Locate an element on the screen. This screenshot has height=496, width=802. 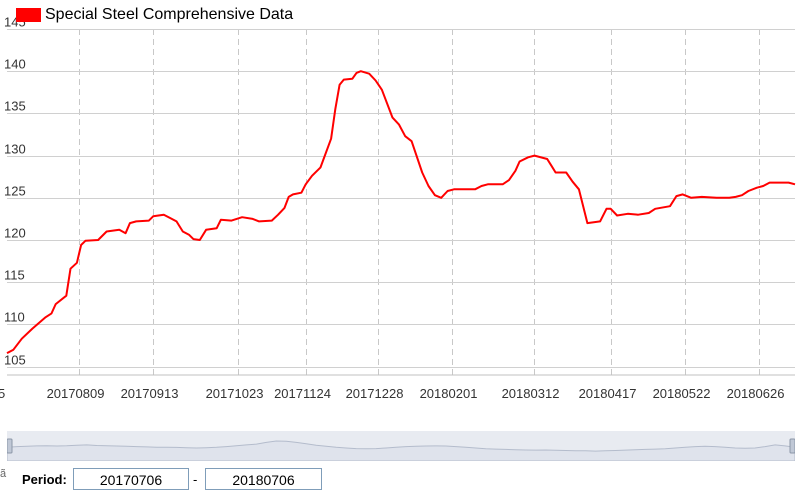
y-tick-label: 110 is located at coordinates (14, 317).